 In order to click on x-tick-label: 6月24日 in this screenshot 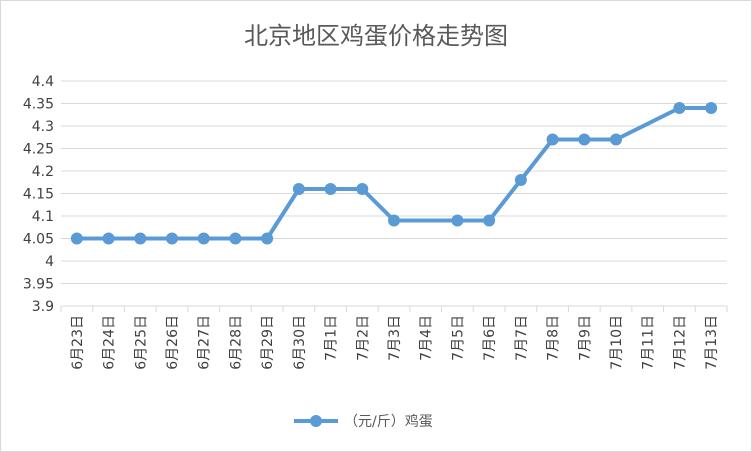, I will do `click(110, 342)`.